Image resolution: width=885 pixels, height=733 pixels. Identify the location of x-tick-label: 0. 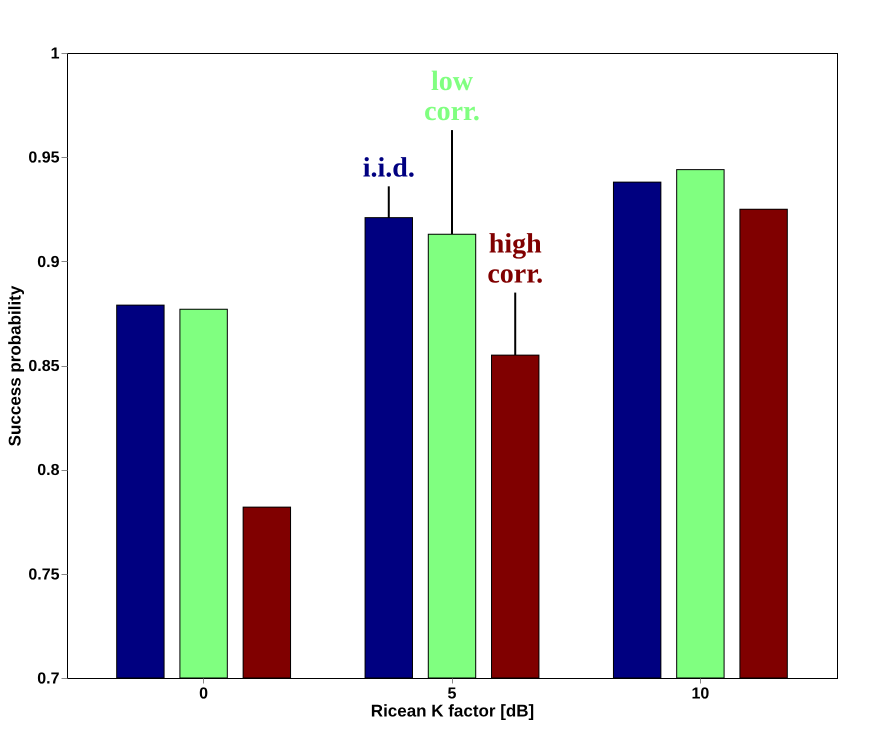
(203, 694).